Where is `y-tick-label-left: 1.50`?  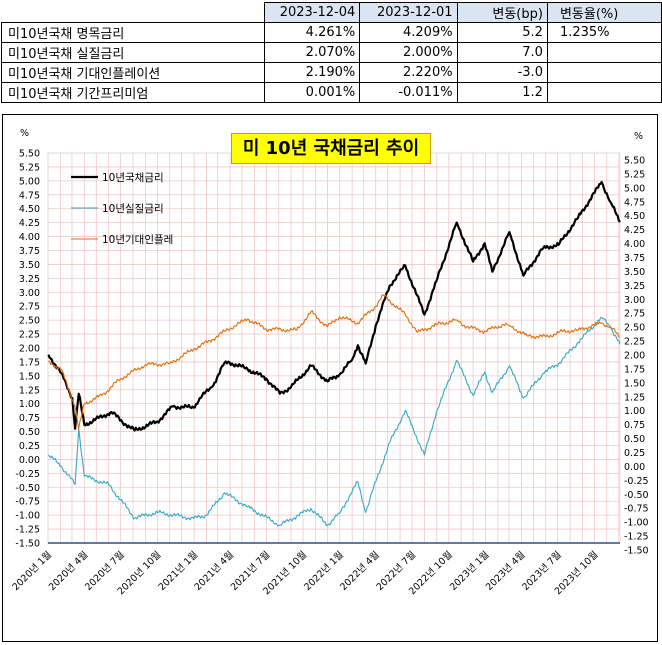 y-tick-label-left: 1.50 is located at coordinates (29, 376).